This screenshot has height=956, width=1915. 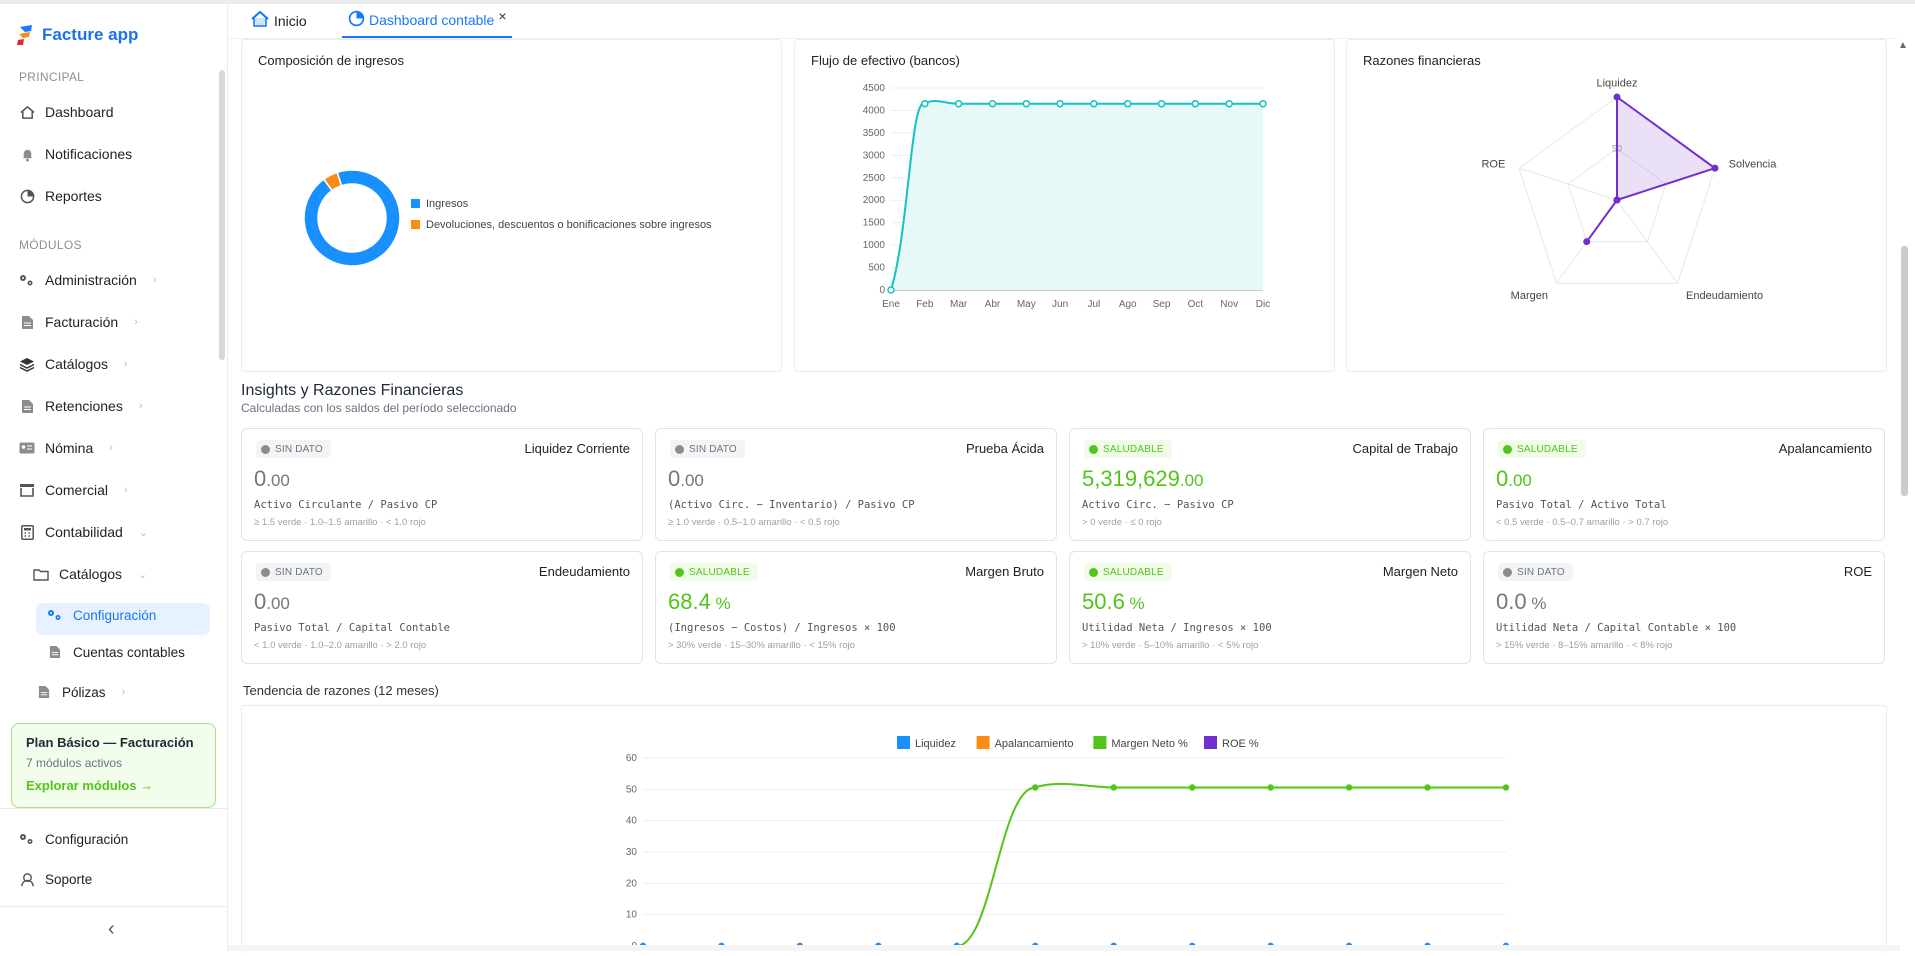 What do you see at coordinates (874, 178) in the screenshot?
I see `y-tick-label: 2500` at bounding box center [874, 178].